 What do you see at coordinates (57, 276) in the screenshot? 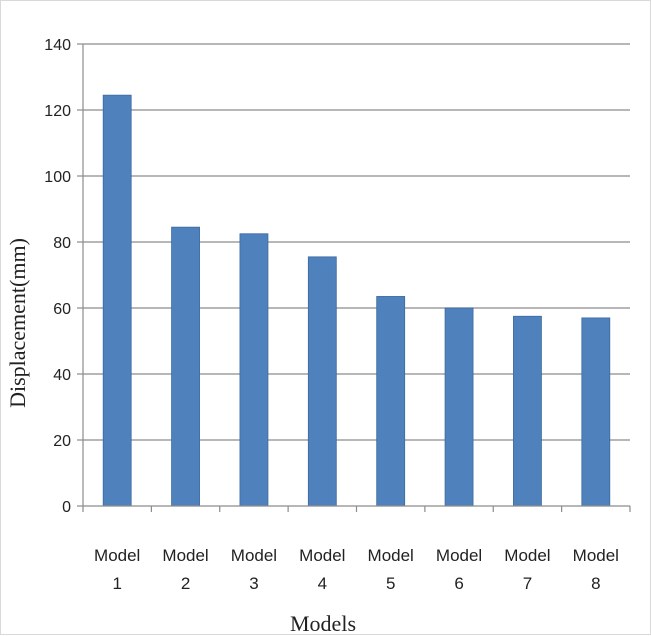
I see `y-tick-labels: 0 20 40 60 80 100 120 140` at bounding box center [57, 276].